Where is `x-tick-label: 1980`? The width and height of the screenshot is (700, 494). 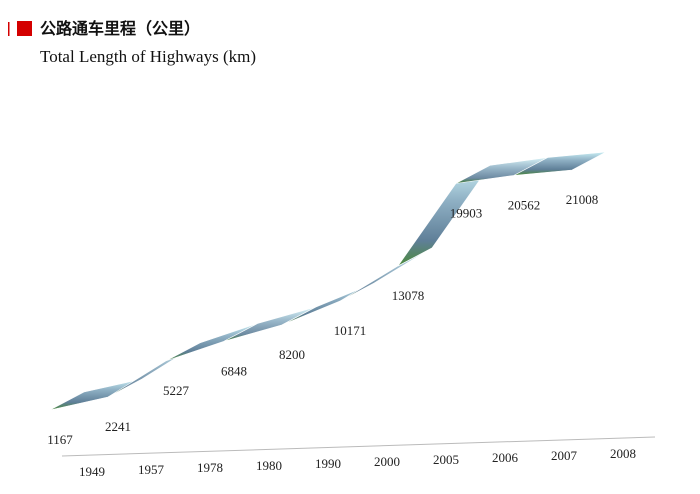
x-tick-label: 1980 is located at coordinates (269, 465).